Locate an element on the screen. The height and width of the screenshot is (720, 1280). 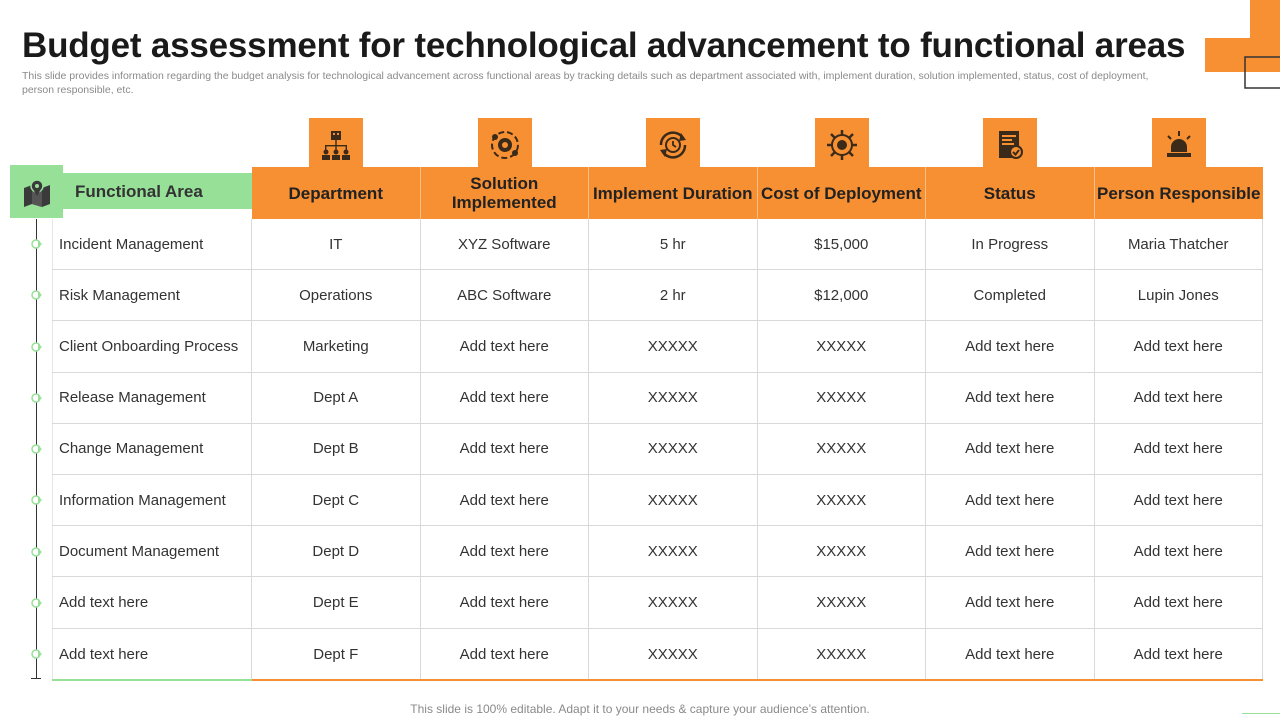
functional-area-cell: Client Onboarding Process is located at coordinates (152, 346).